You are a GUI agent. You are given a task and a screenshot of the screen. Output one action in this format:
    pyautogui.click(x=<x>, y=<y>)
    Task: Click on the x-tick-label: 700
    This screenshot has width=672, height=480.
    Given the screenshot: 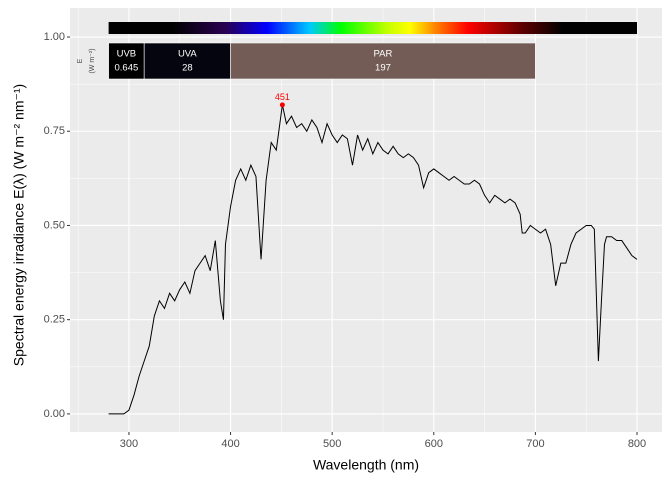 What is the action you would take?
    pyautogui.click(x=535, y=444)
    